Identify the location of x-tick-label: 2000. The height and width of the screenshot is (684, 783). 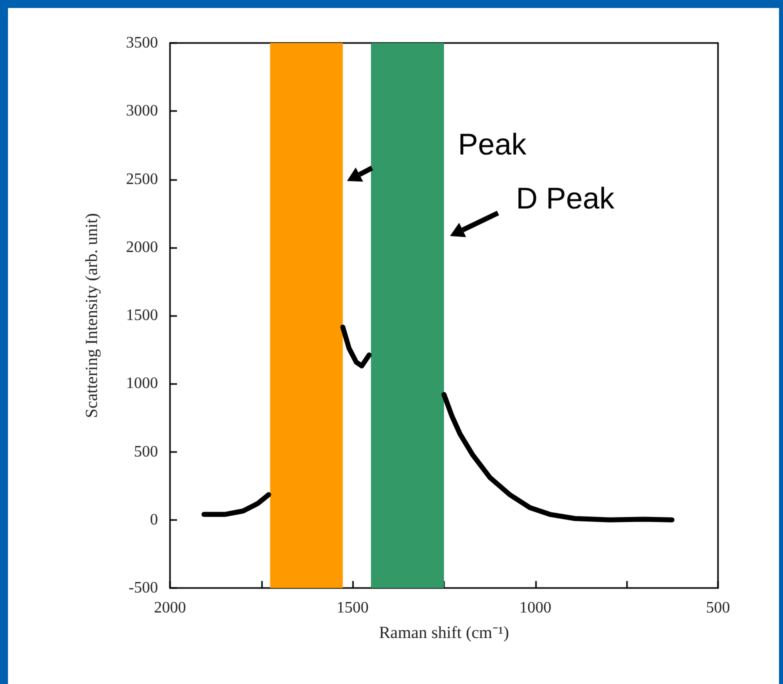
(170, 608).